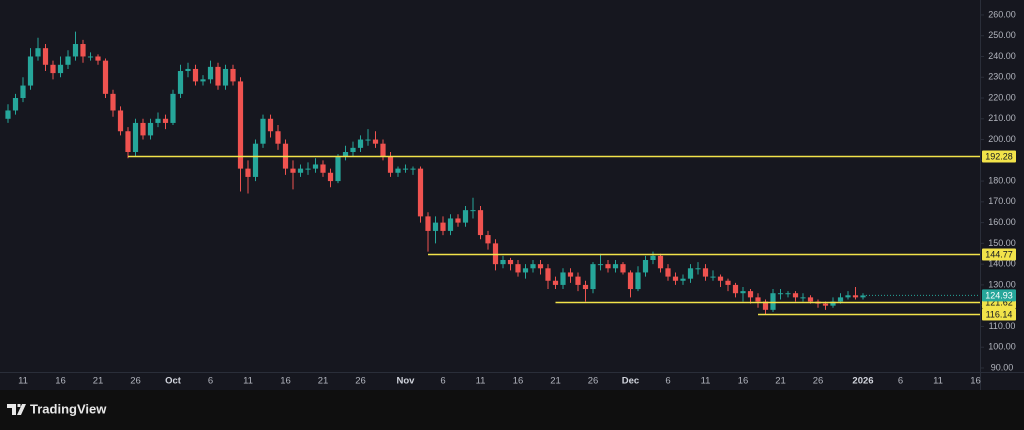 The width and height of the screenshot is (1024, 430). What do you see at coordinates (1002, 326) in the screenshot?
I see `y-tick-label: 110.00` at bounding box center [1002, 326].